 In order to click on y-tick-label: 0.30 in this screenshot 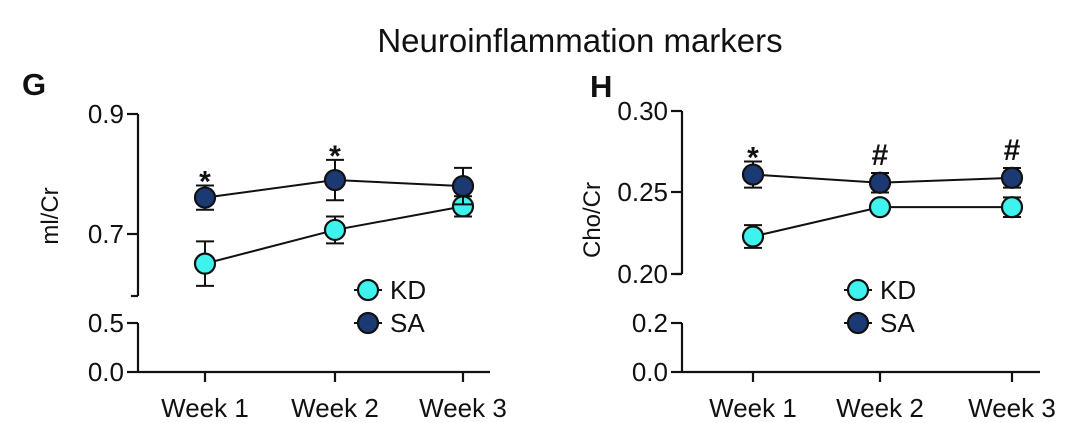, I will do `click(642, 111)`.